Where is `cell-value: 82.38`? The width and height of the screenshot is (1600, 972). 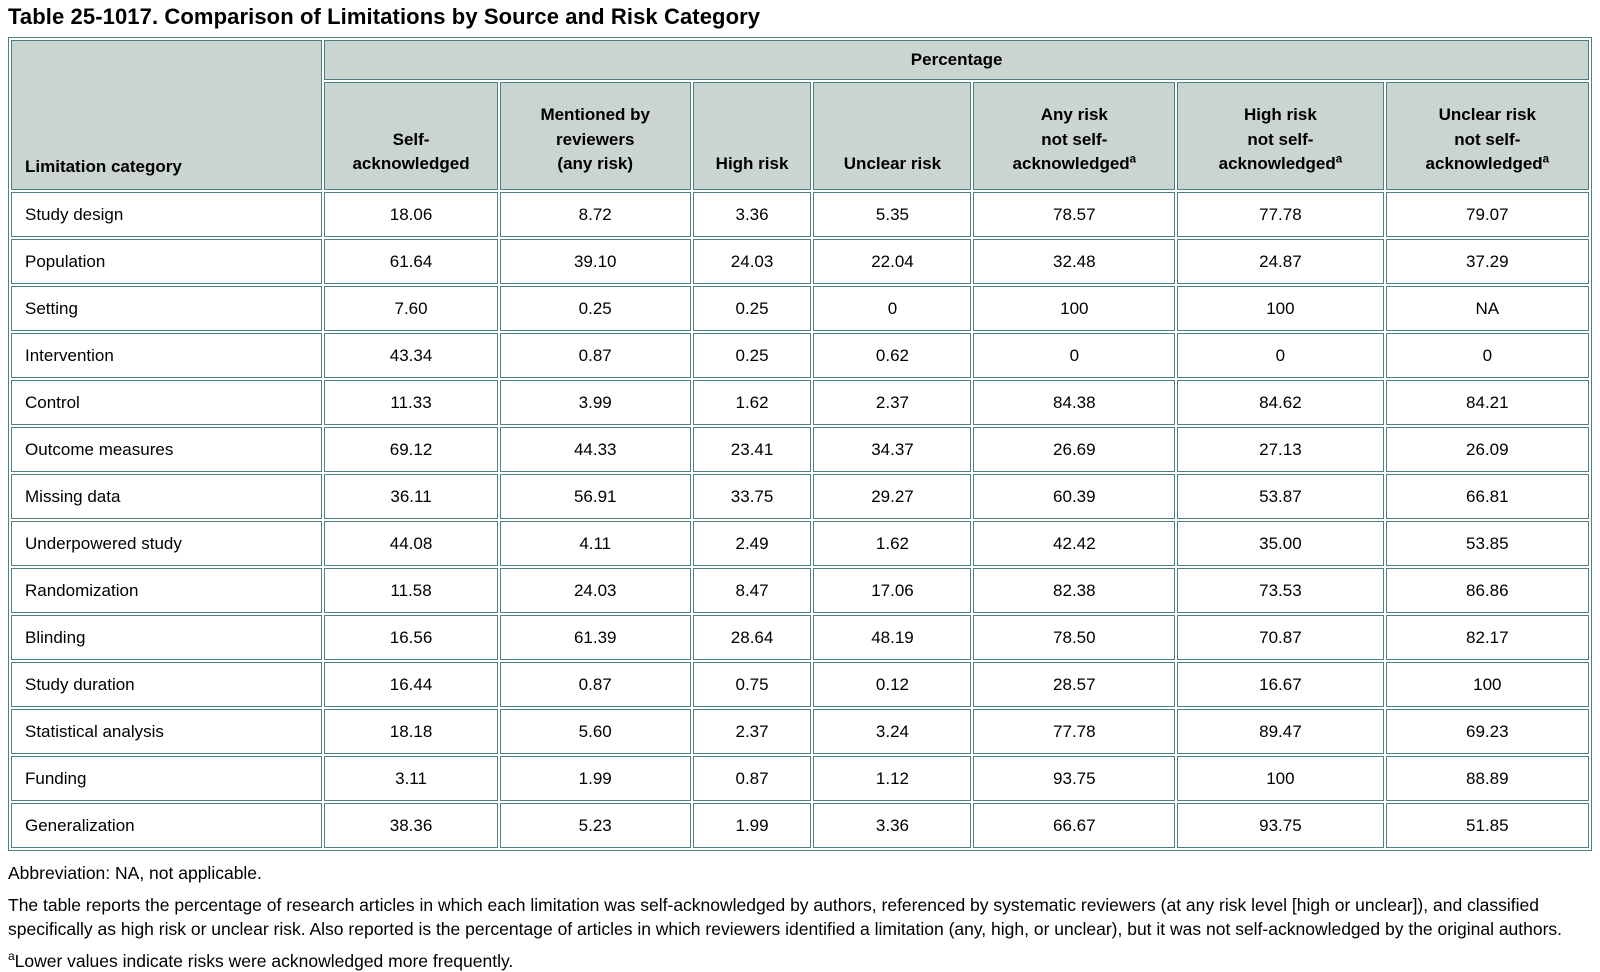
cell-value: 82.38 is located at coordinates (1074, 590).